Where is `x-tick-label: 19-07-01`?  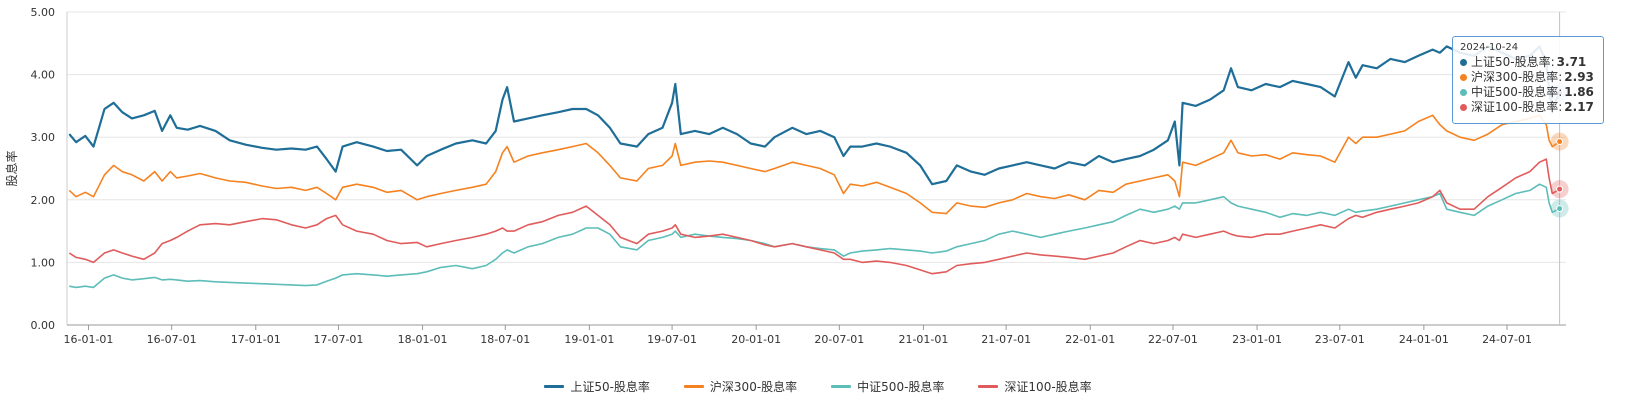
x-tick-label: 19-07-01 is located at coordinates (672, 339).